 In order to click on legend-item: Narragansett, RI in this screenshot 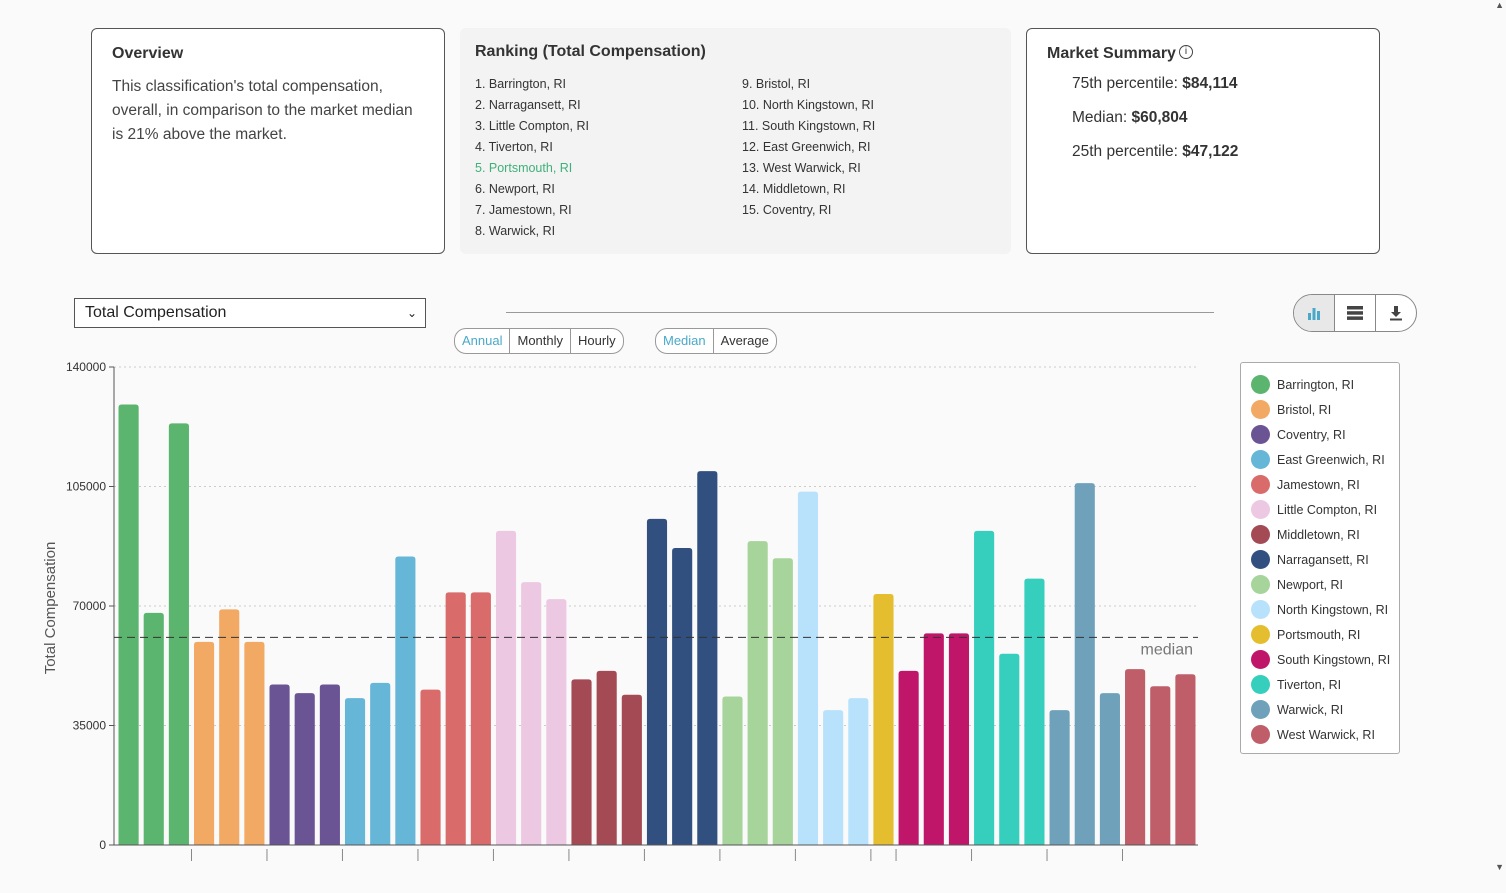, I will do `click(1325, 559)`.